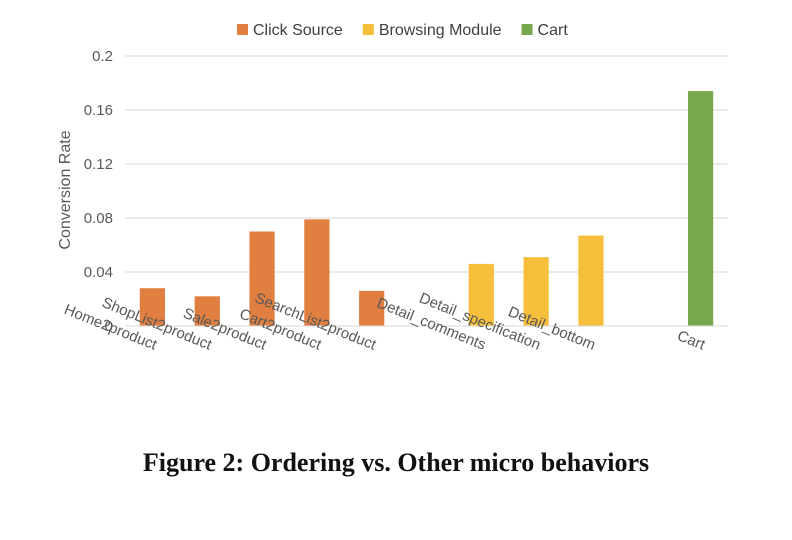 Image resolution: width=792 pixels, height=540 pixels. I want to click on bar-cart, so click(700, 208).